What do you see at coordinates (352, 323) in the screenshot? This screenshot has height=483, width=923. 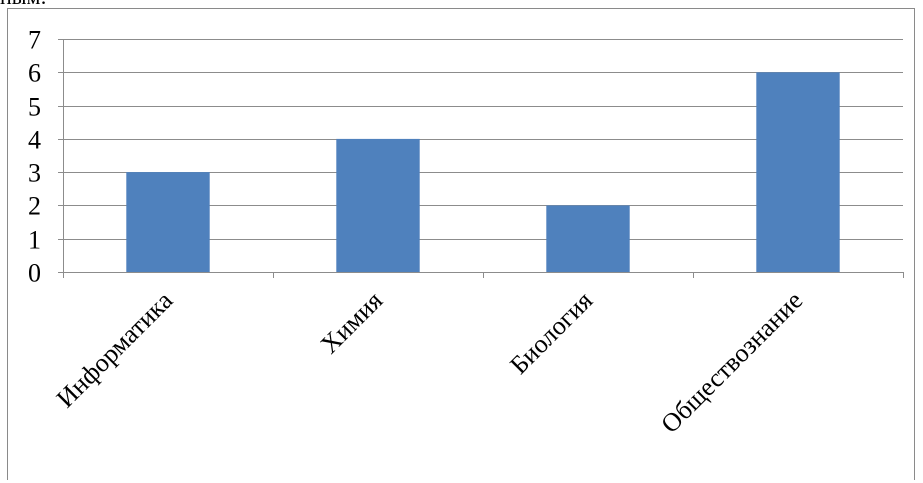 I see `x-tick-label: Химия` at bounding box center [352, 323].